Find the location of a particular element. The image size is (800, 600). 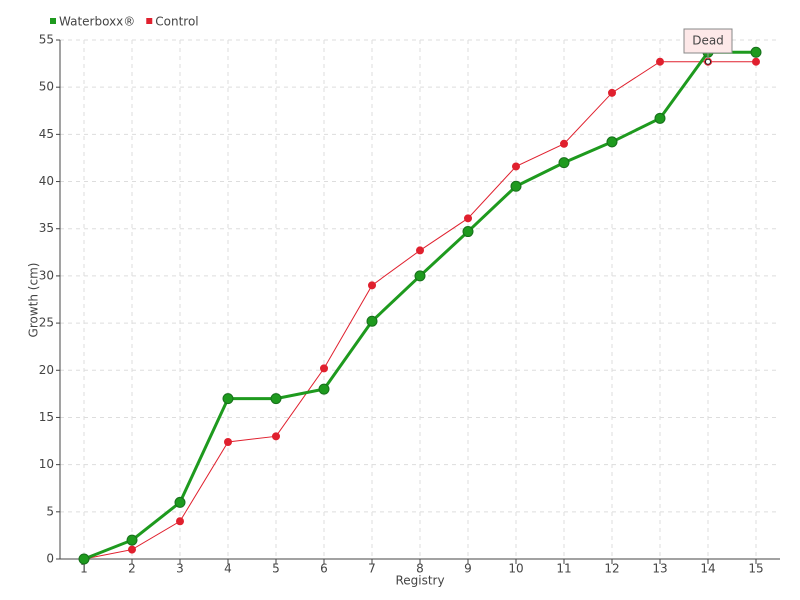

legend-label: Control is located at coordinates (176, 22).